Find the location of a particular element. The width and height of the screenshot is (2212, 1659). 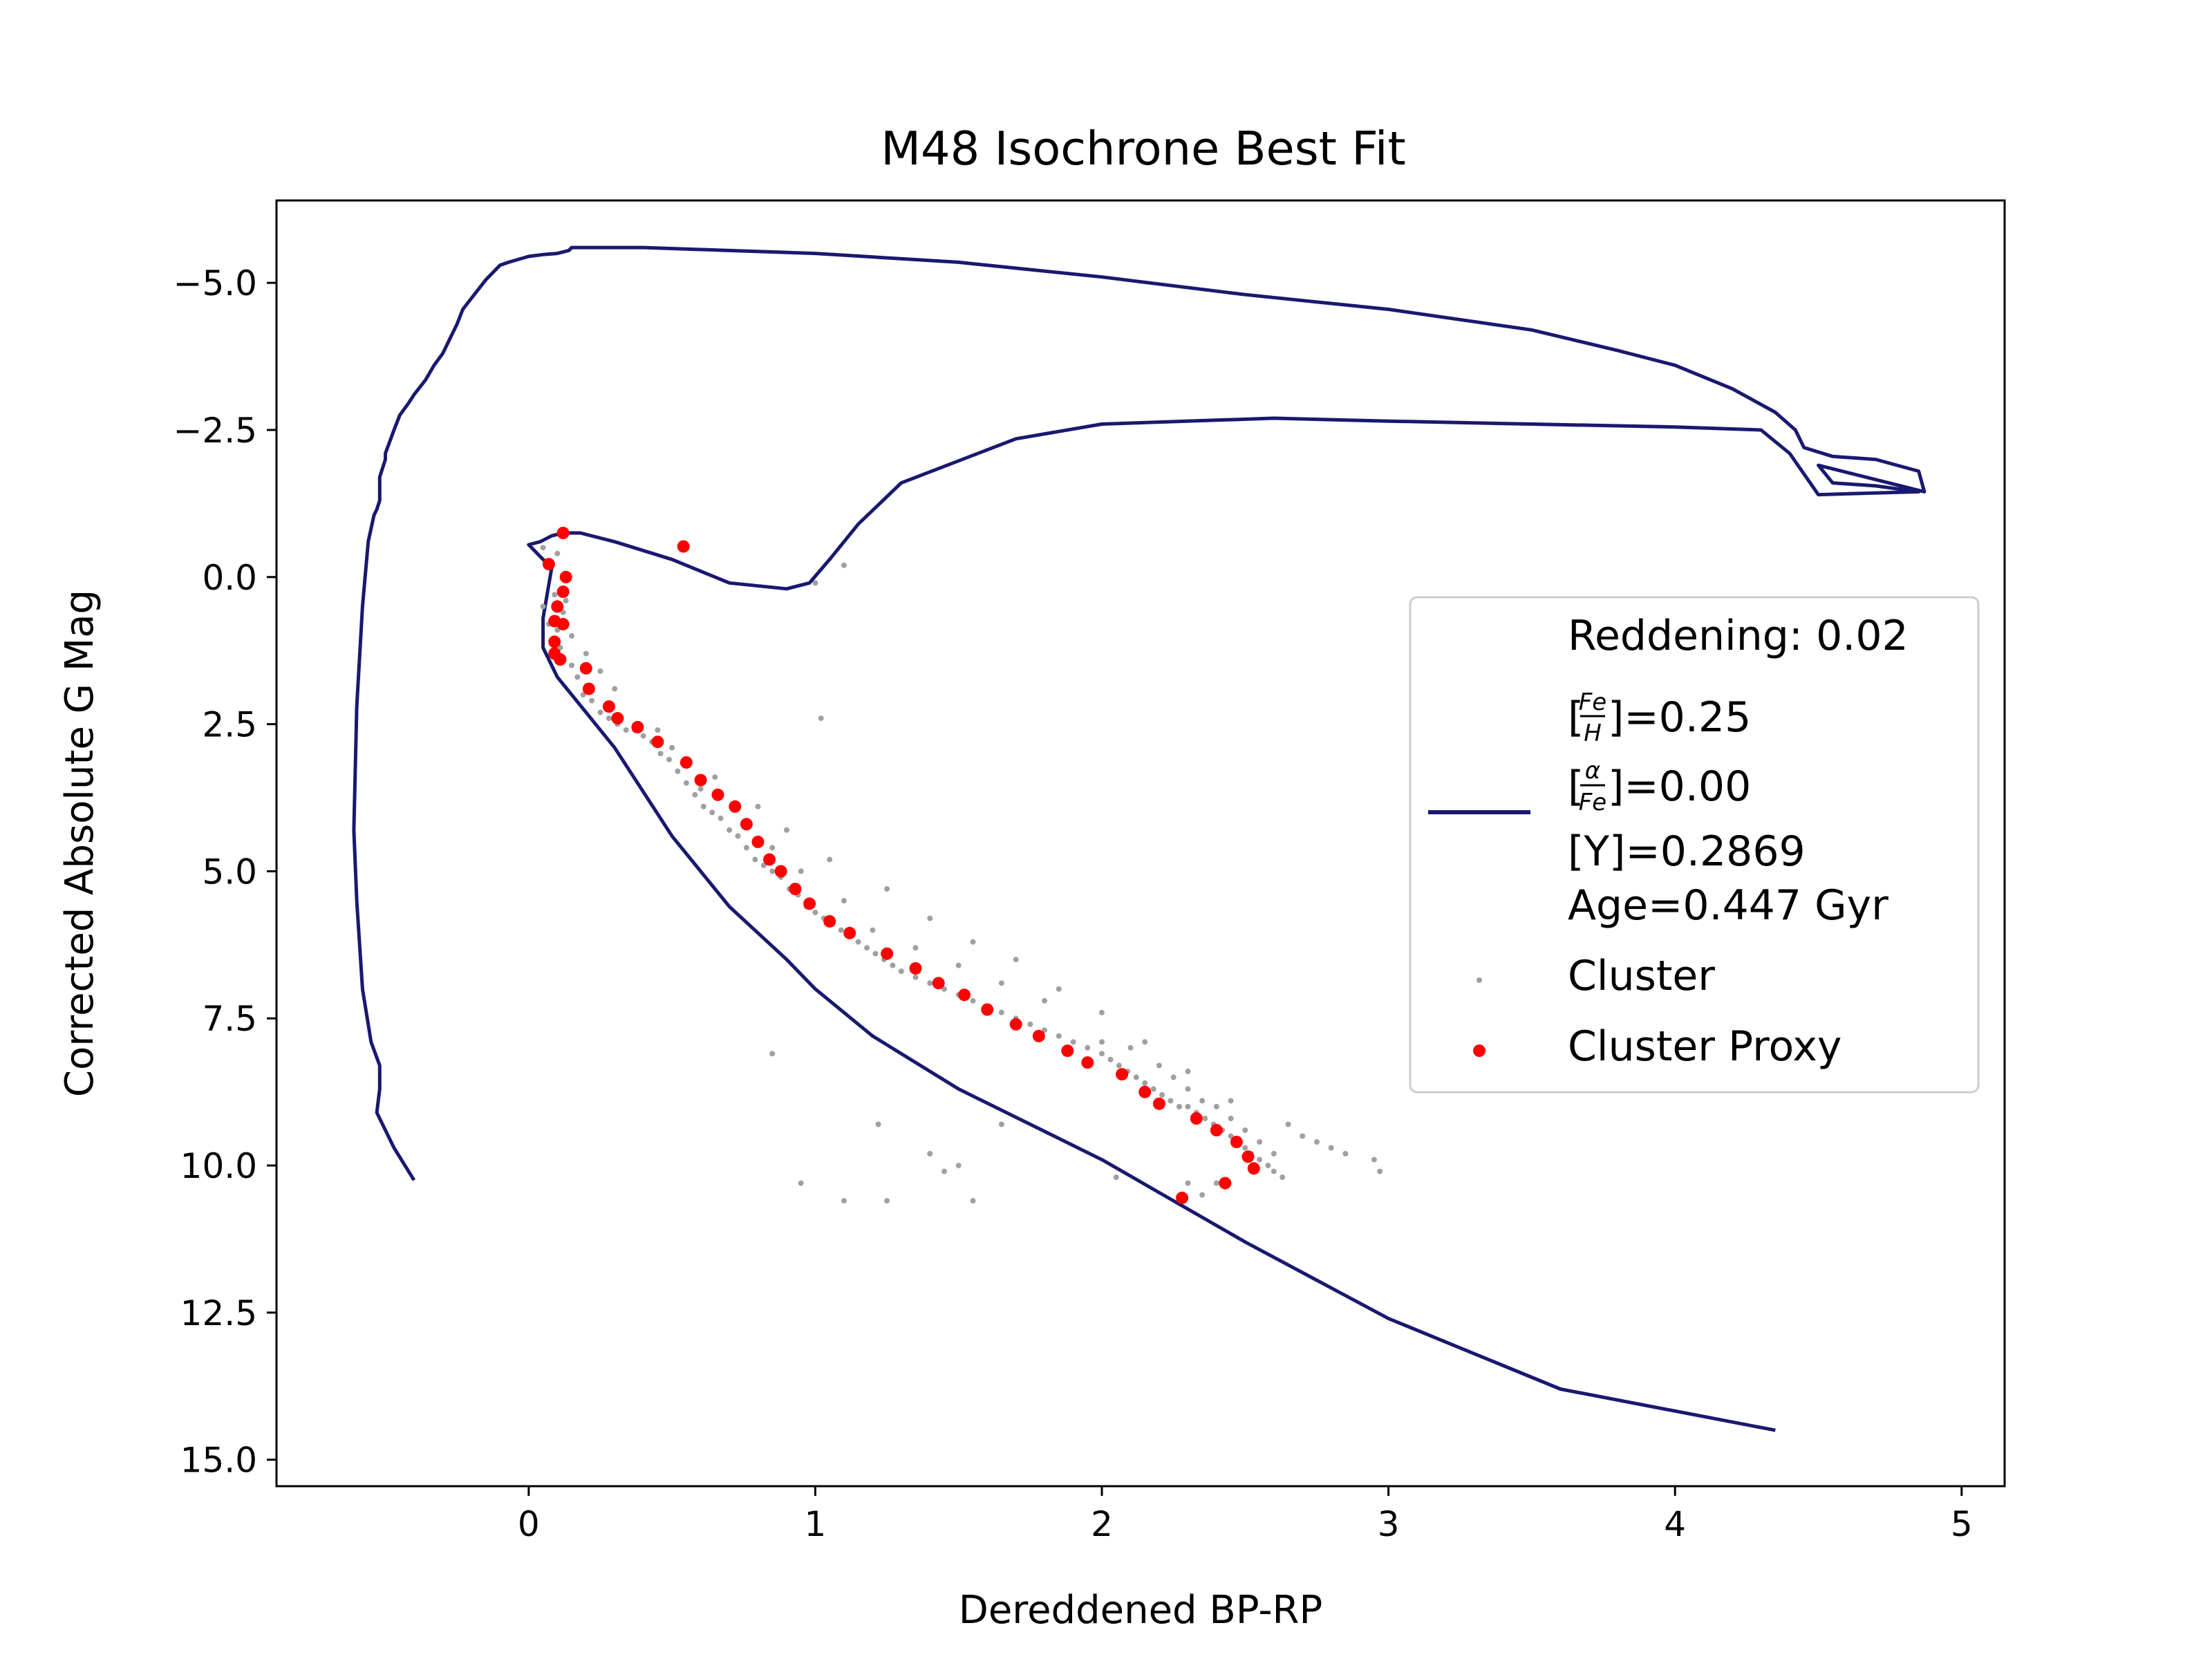

legend-afe-den: Fe is located at coordinates (1592, 803).